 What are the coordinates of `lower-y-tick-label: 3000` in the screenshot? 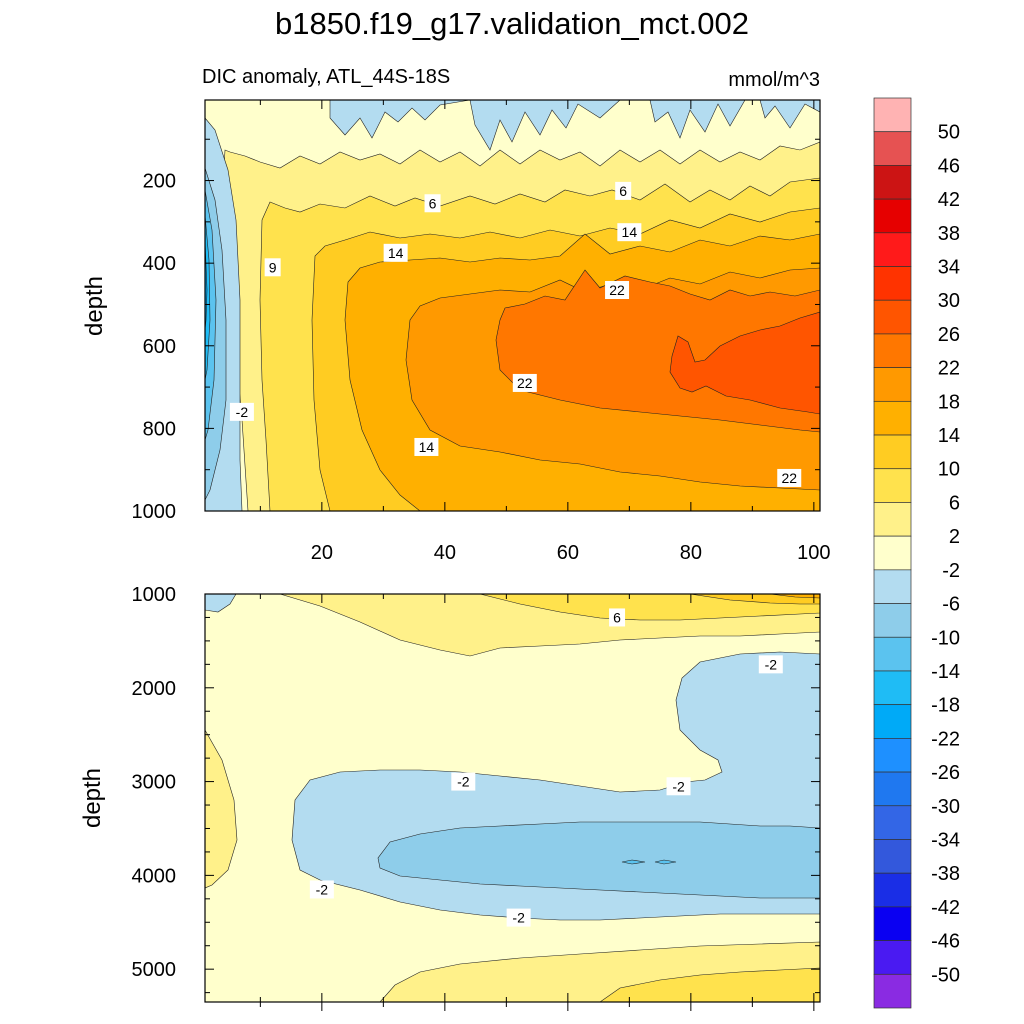 It's located at (154, 783).